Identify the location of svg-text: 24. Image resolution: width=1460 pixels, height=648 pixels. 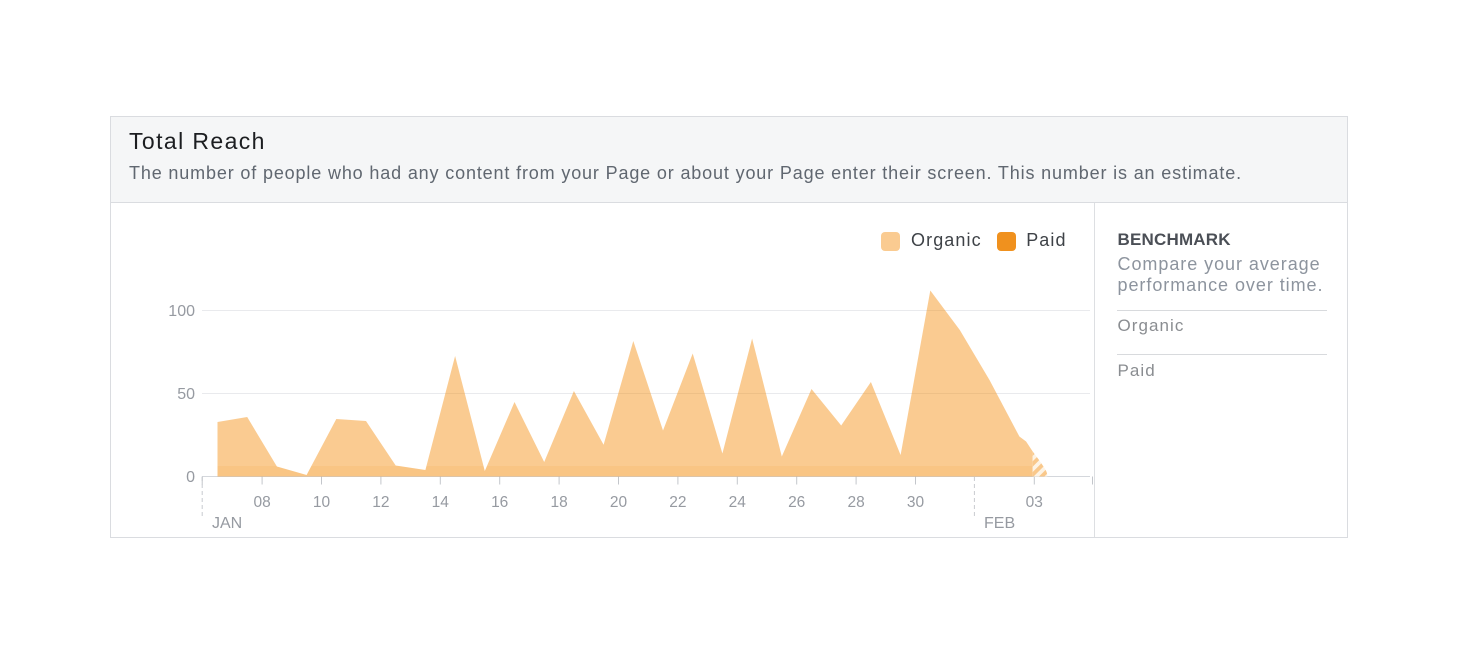
(738, 502).